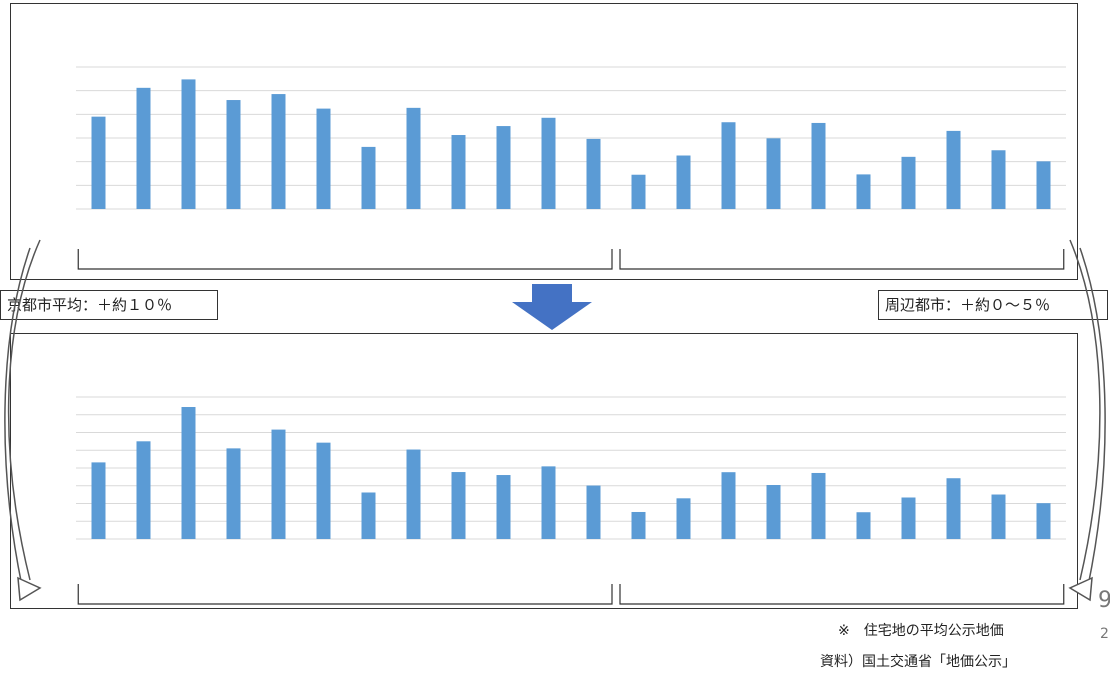  I want to click on down-arrow-icon, so click(552, 307).